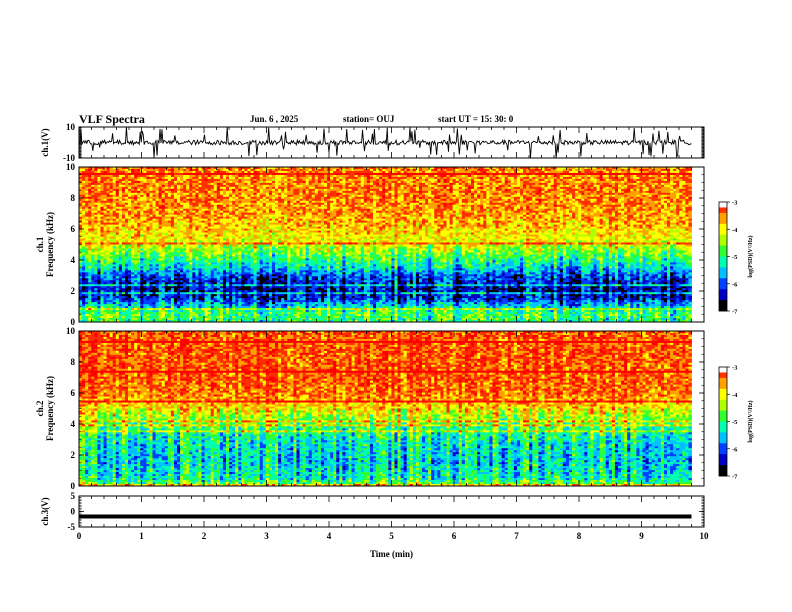 The width and height of the screenshot is (792, 612). Describe the element at coordinates (73, 198) in the screenshot. I see `ch1-spectrogram-y-tick-label: 8` at that location.